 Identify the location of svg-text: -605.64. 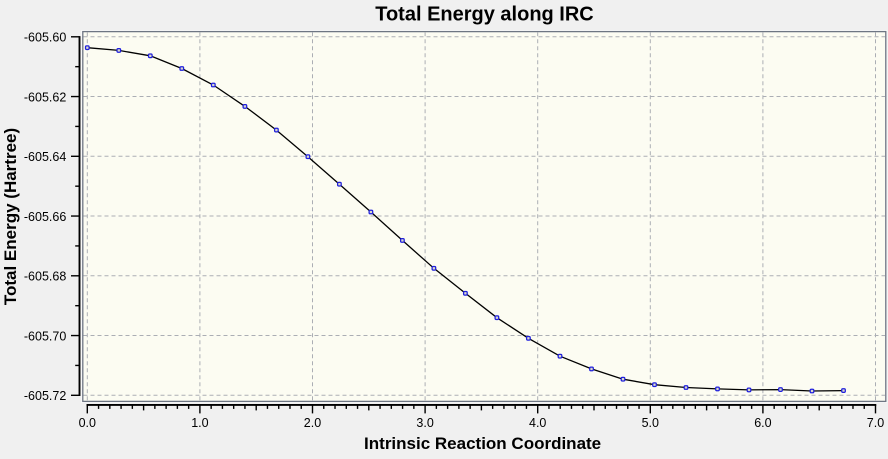
(45, 157).